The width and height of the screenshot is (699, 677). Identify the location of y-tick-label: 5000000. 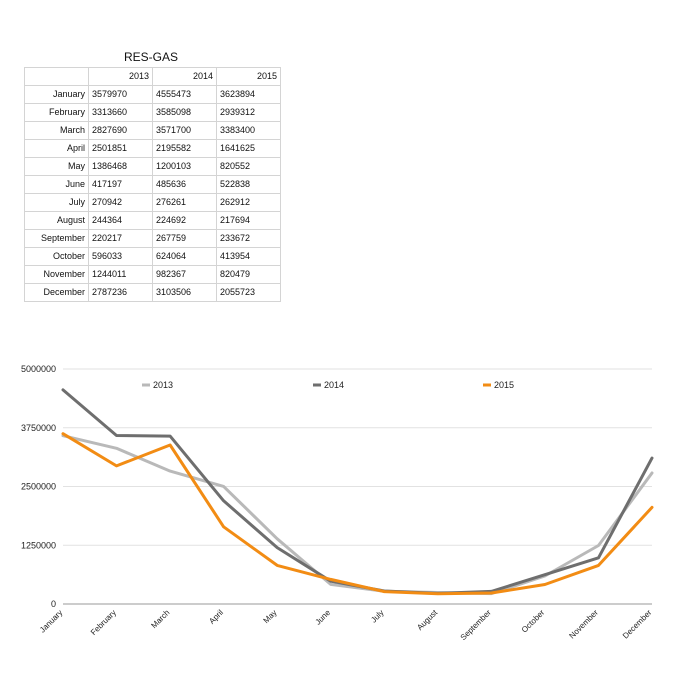
(38, 369).